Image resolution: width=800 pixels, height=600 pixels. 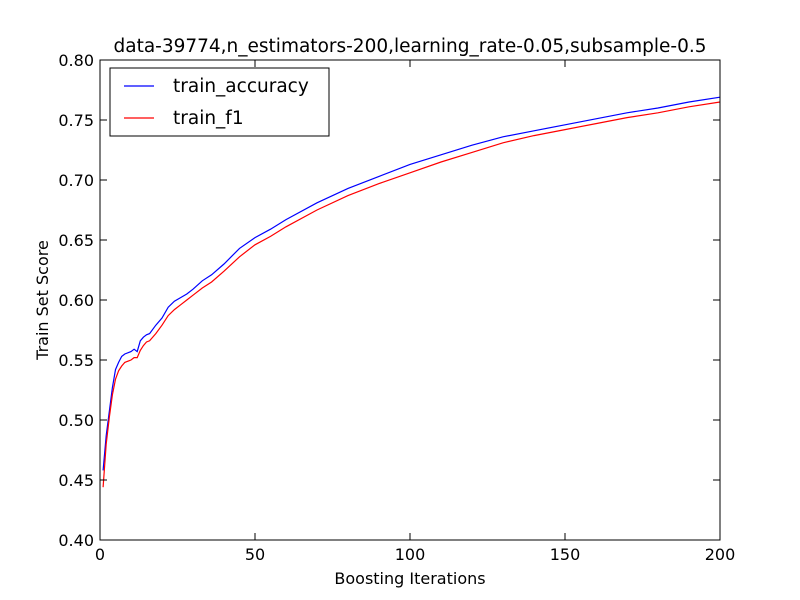 I want to click on x-tick-label: 0, so click(x=100, y=554).